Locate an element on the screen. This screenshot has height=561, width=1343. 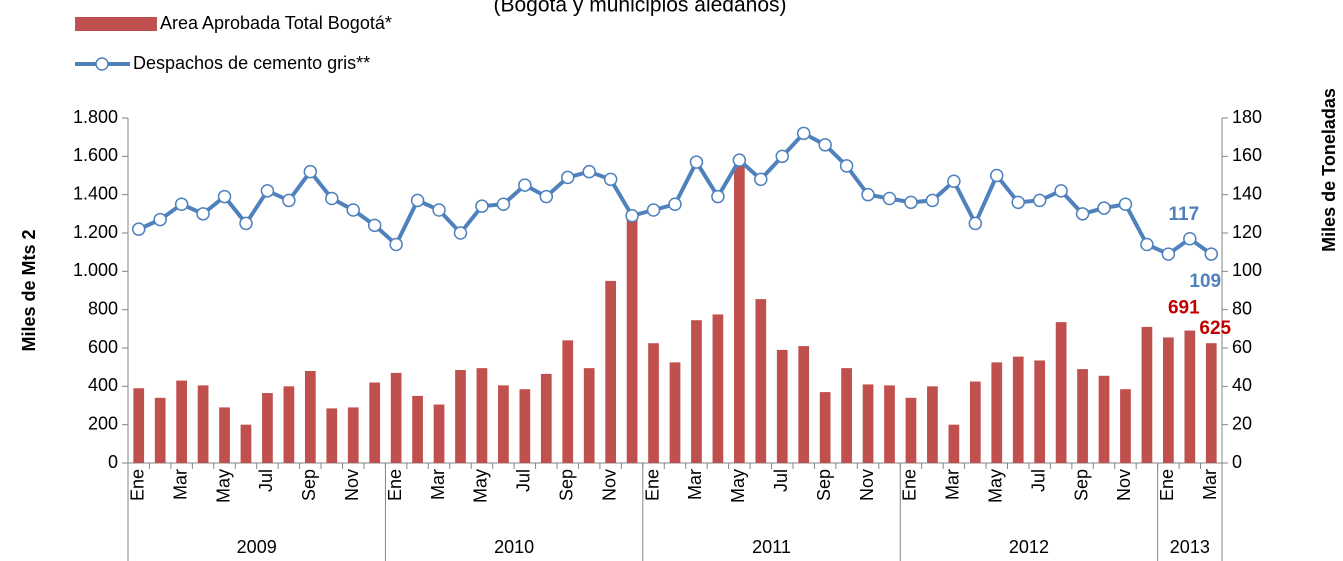
y2-tick-label: 120 is located at coordinates (1247, 232).